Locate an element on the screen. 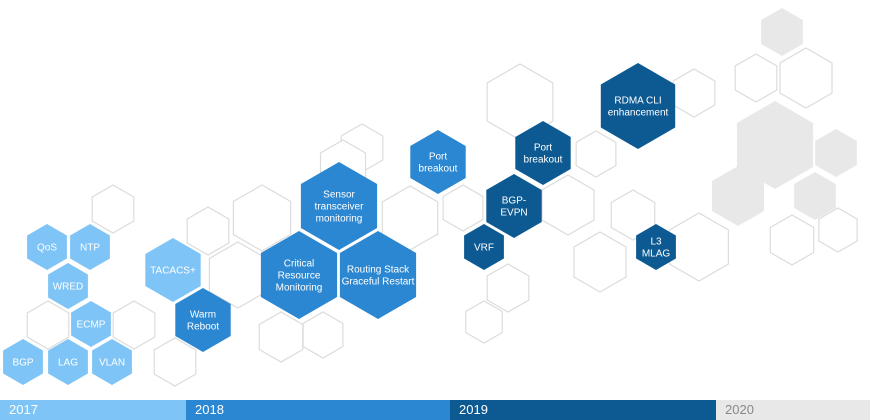 Image resolution: width=870 pixels, height=420 pixels. timeline-year-2017: 2017 is located at coordinates (93, 410).